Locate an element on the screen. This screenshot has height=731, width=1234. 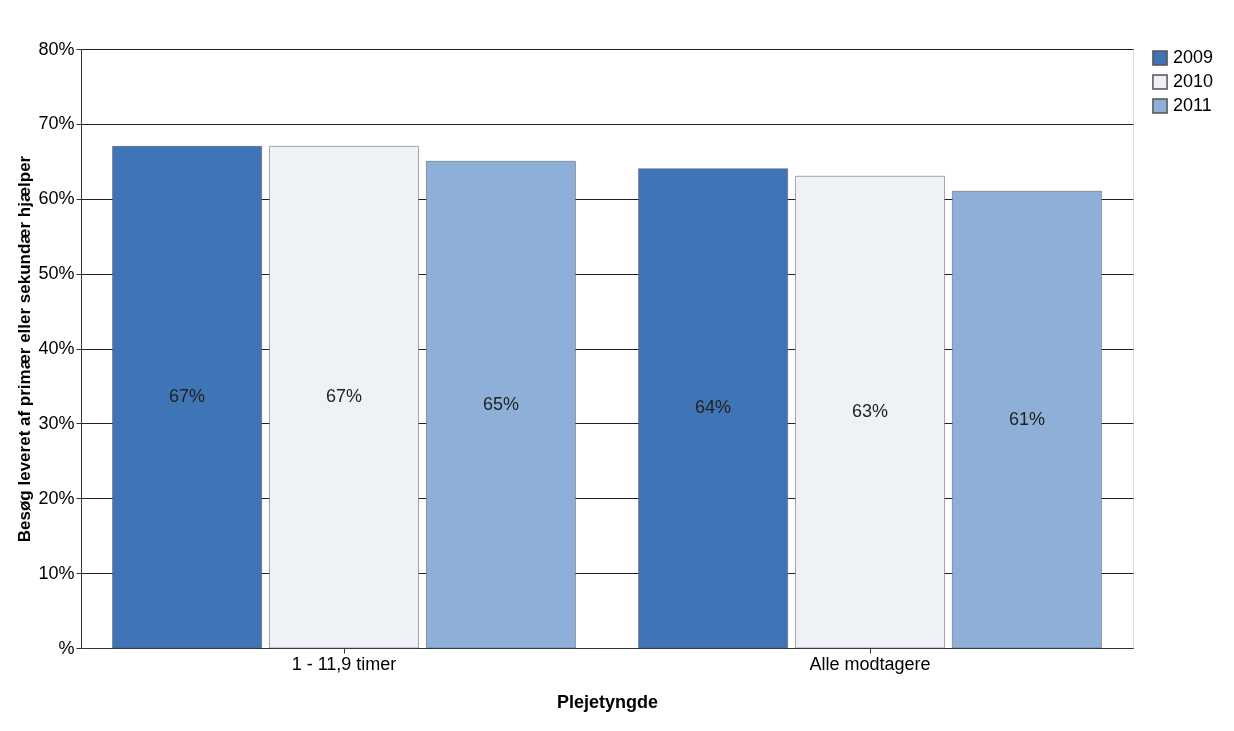
y-tick-label: 30% is located at coordinates (56, 422).